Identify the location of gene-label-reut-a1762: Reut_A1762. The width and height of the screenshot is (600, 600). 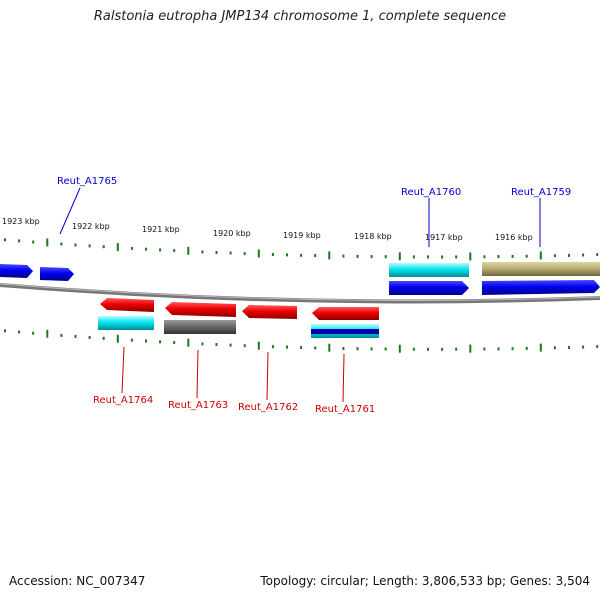
(268, 407).